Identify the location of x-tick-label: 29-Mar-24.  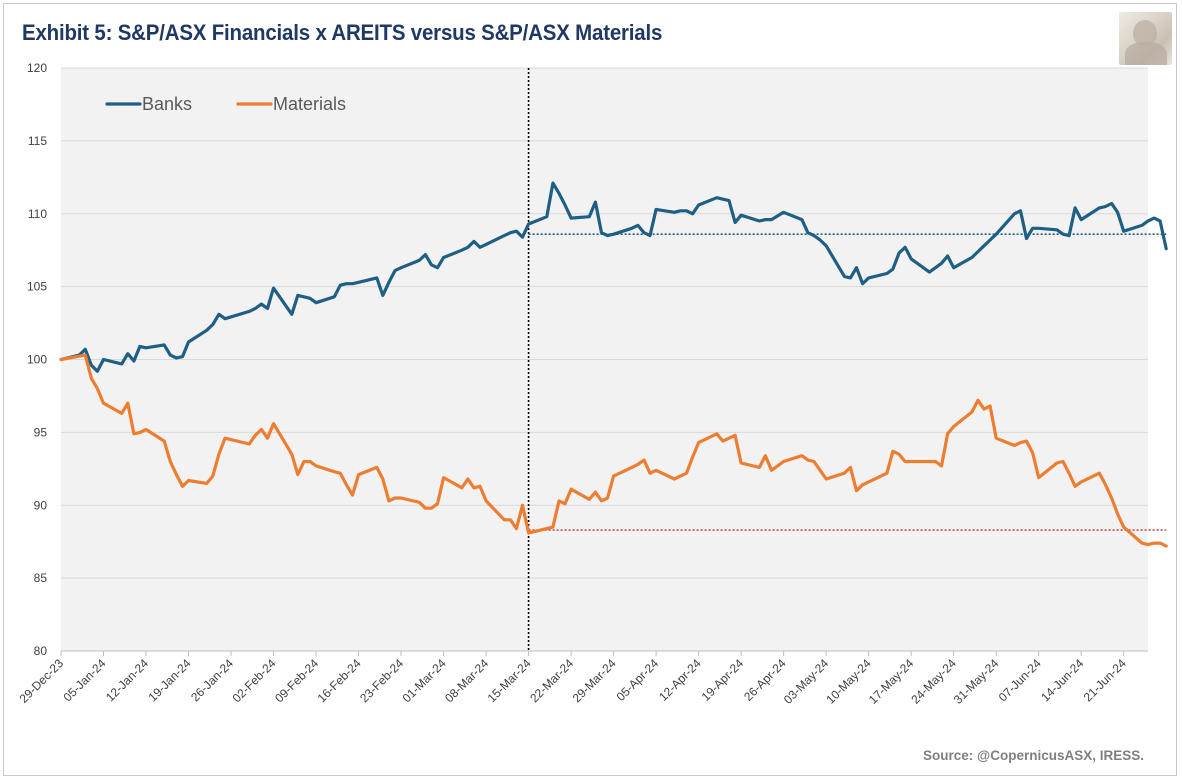
(594, 680).